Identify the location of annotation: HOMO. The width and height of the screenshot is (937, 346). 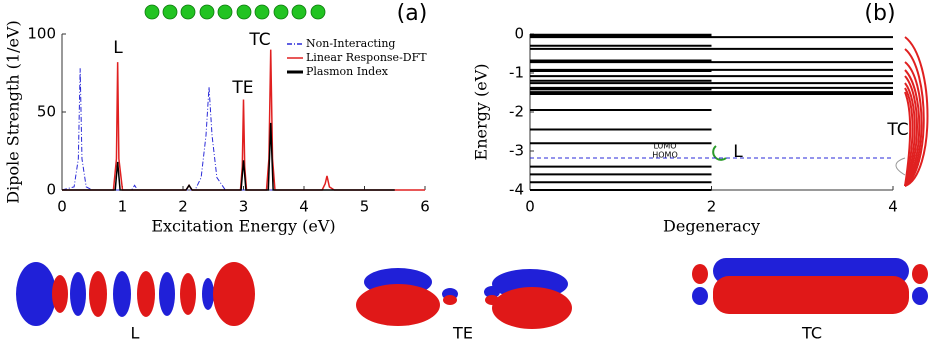
(665, 155).